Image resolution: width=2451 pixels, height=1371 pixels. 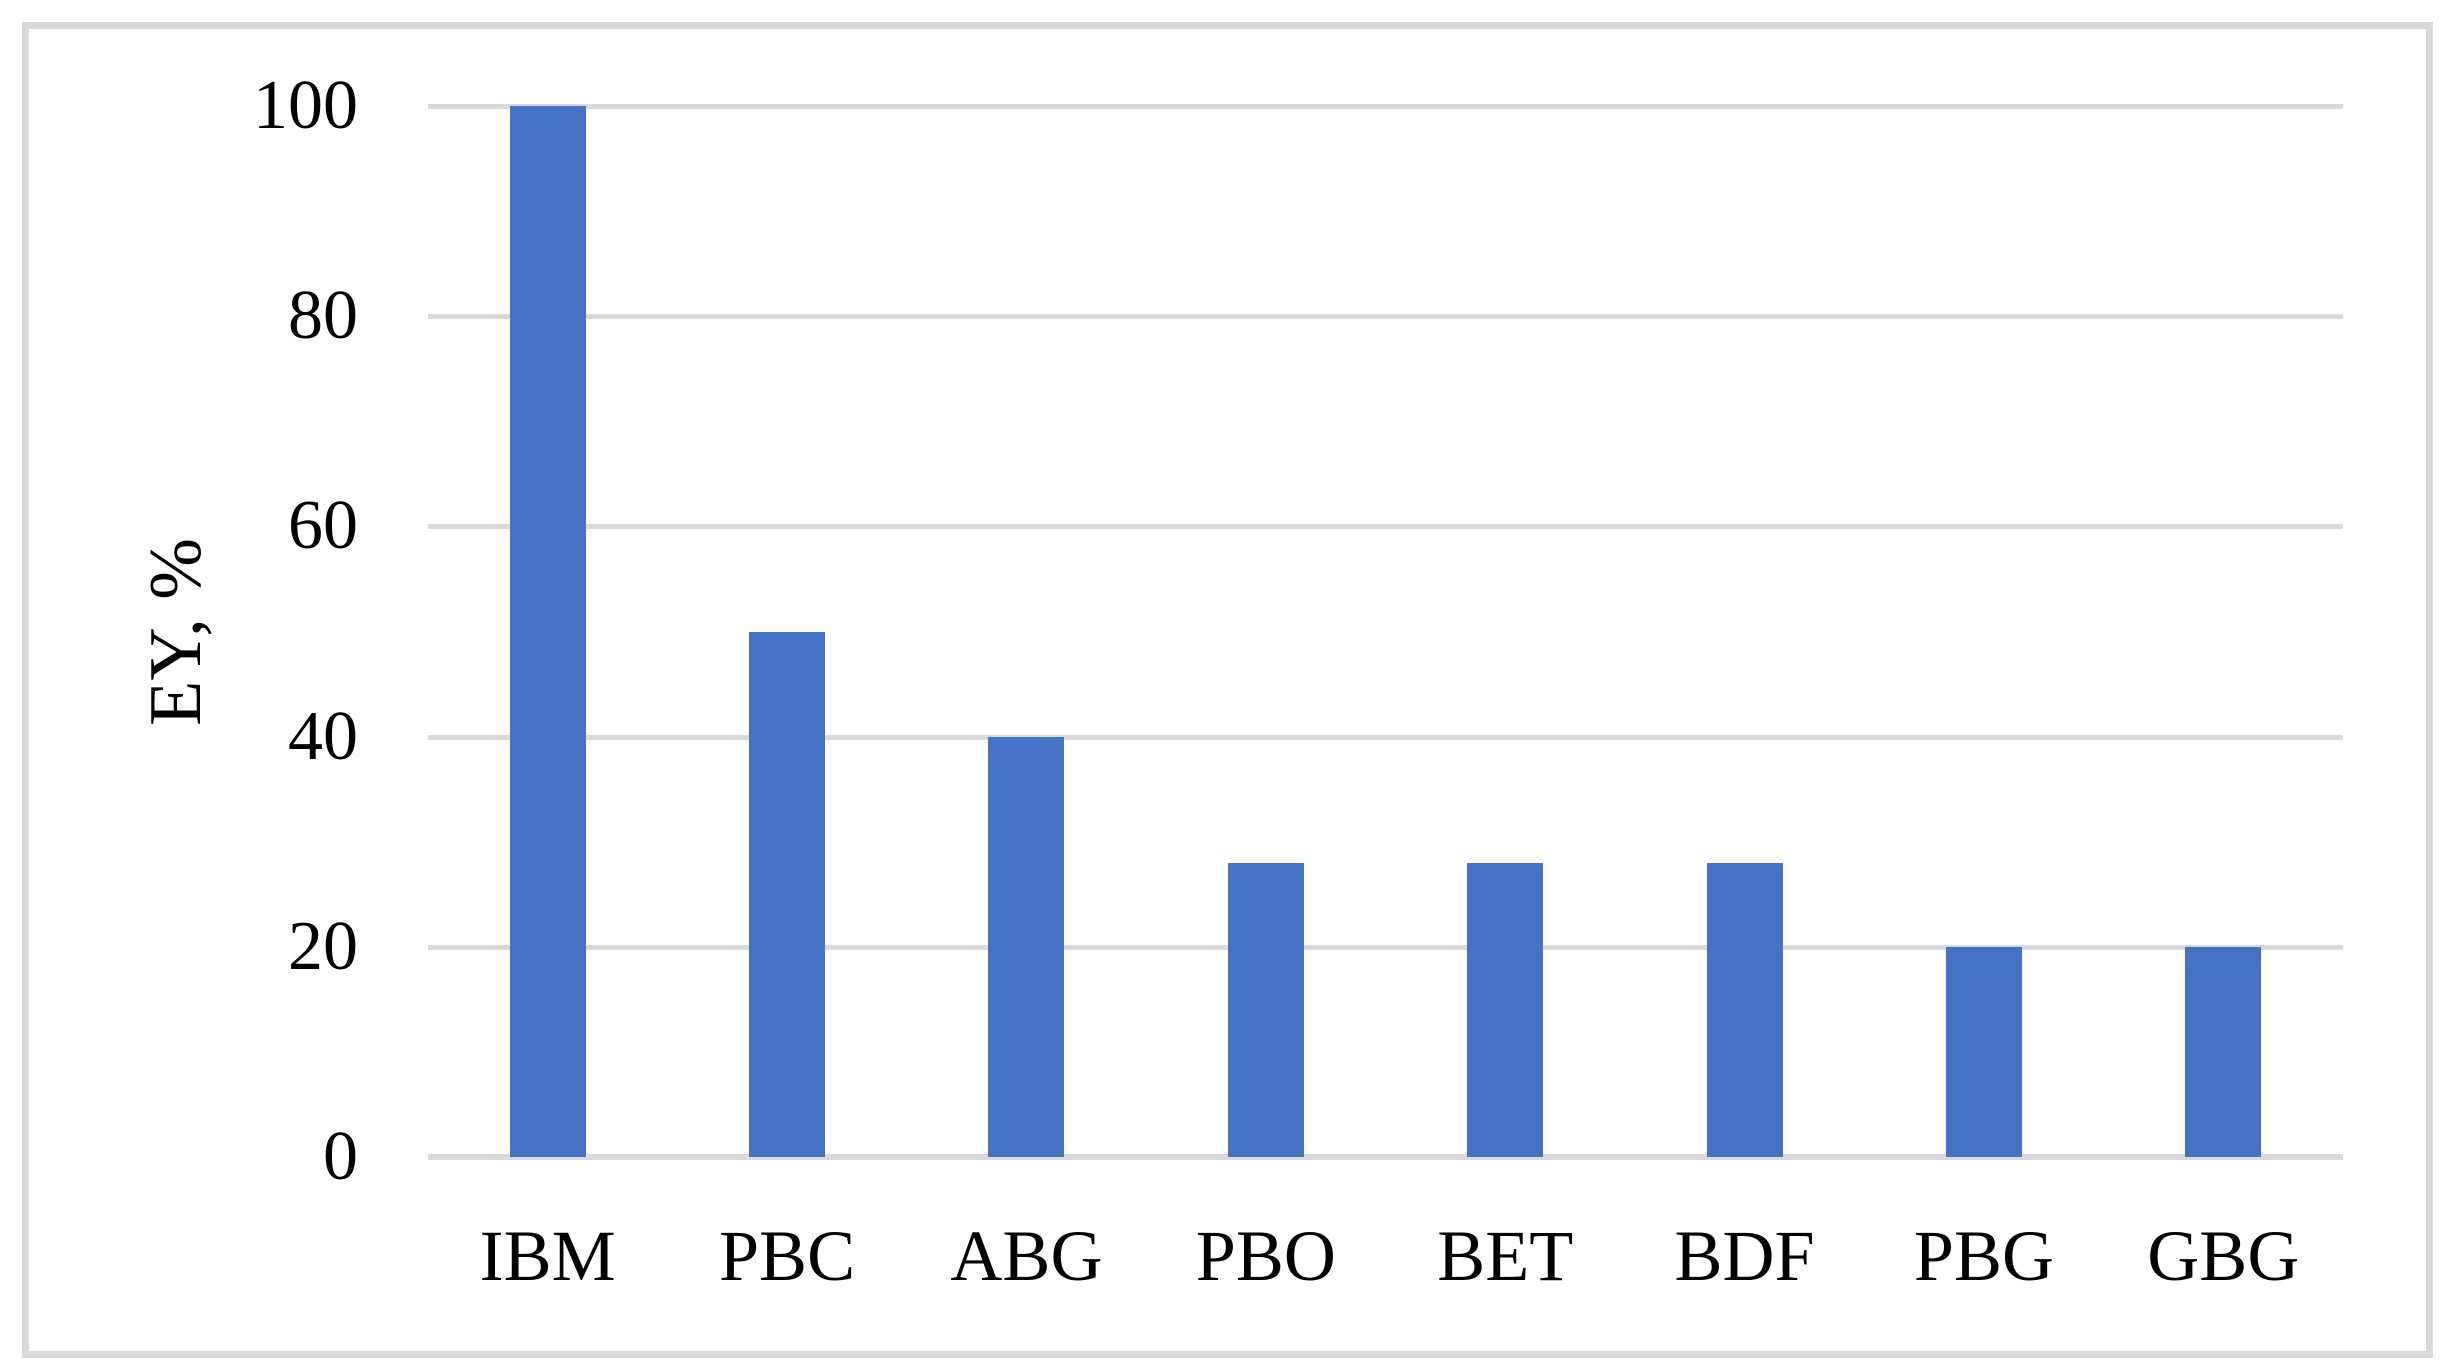 What do you see at coordinates (1505, 1256) in the screenshot?
I see `x-category-label-bet: BET` at bounding box center [1505, 1256].